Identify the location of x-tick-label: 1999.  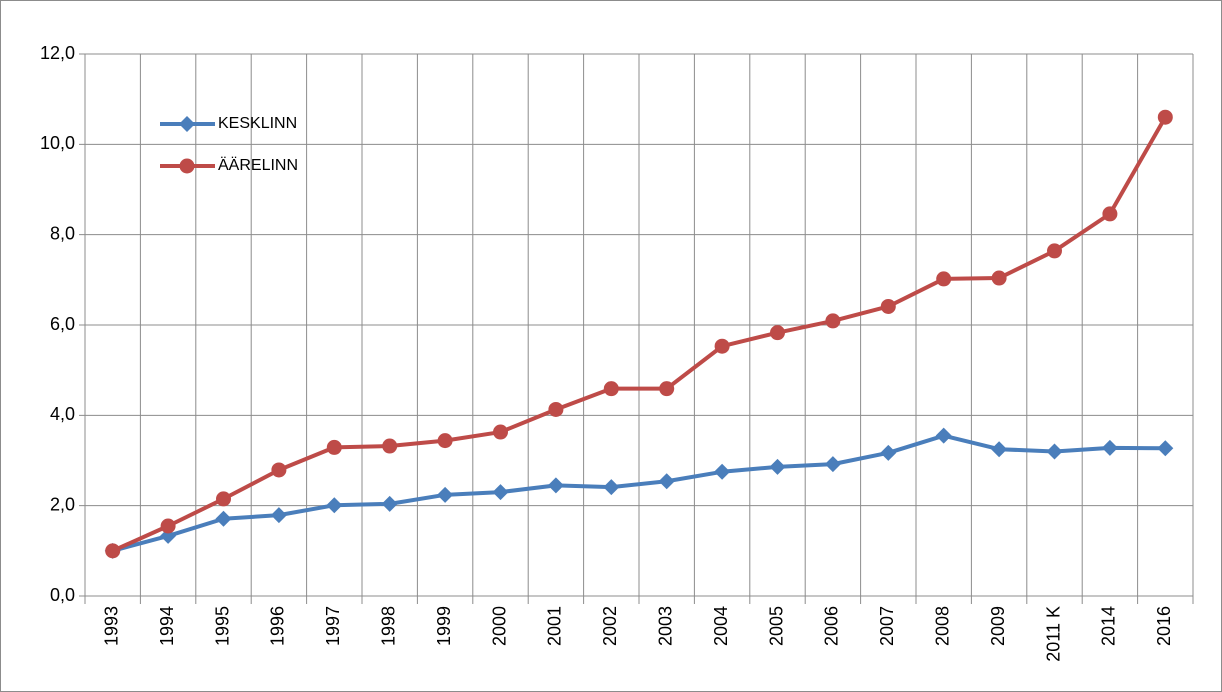
(444, 626).